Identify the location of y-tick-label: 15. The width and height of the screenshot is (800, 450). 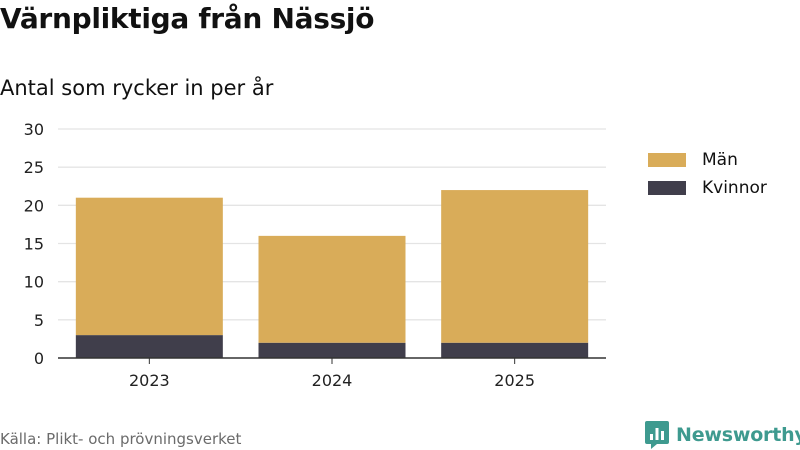
(34, 244).